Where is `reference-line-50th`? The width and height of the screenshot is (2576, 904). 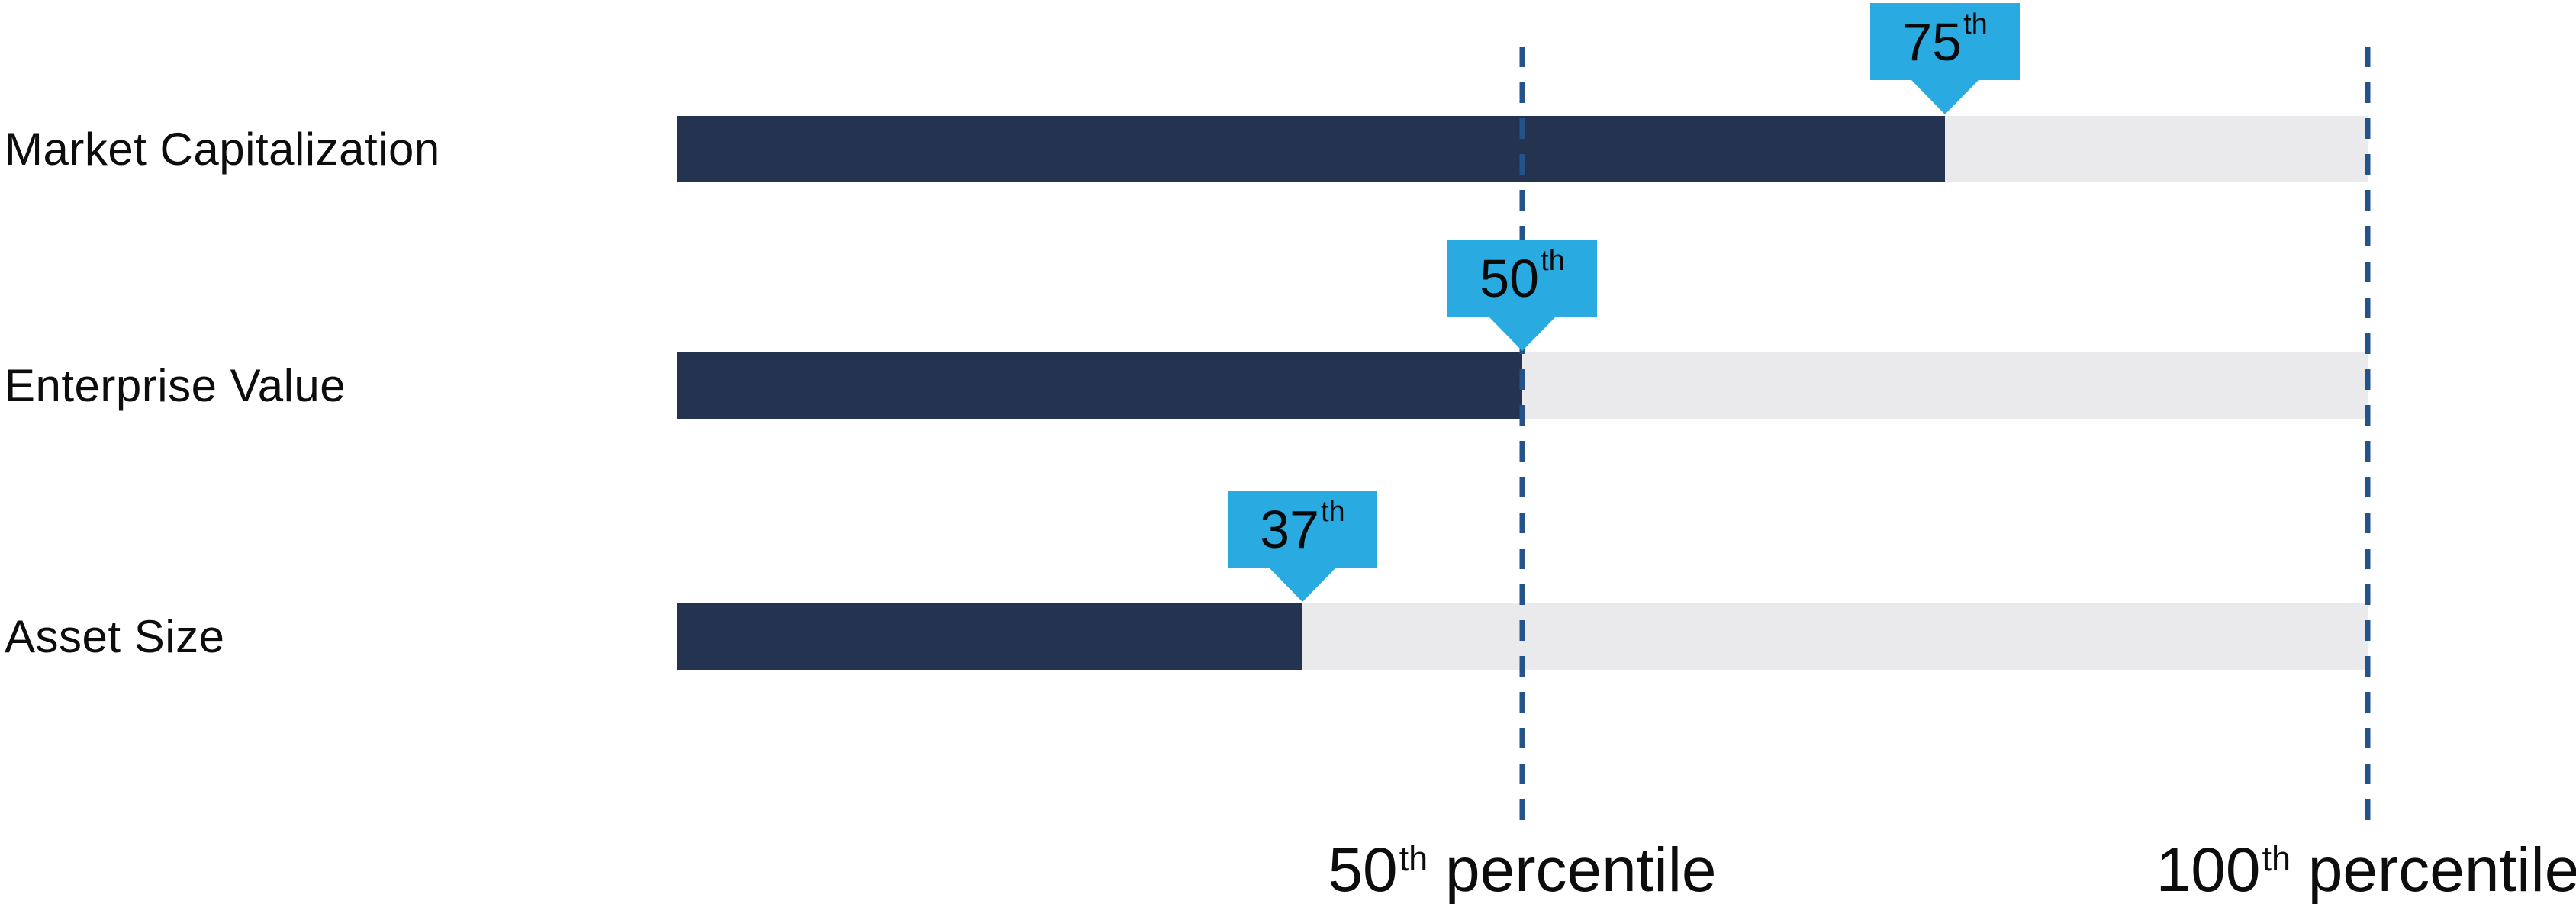 reference-line-50th is located at coordinates (1522, 438).